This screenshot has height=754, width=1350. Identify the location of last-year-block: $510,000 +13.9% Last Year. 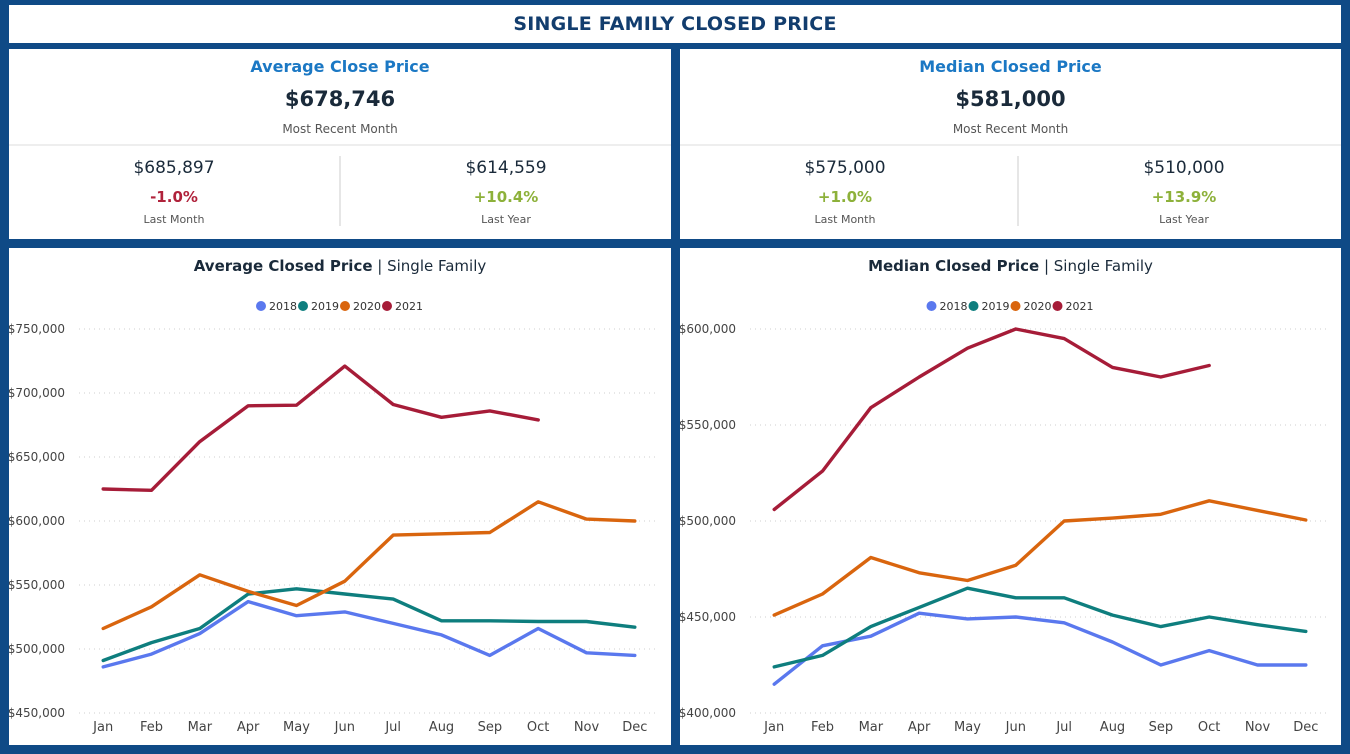
(1184, 191).